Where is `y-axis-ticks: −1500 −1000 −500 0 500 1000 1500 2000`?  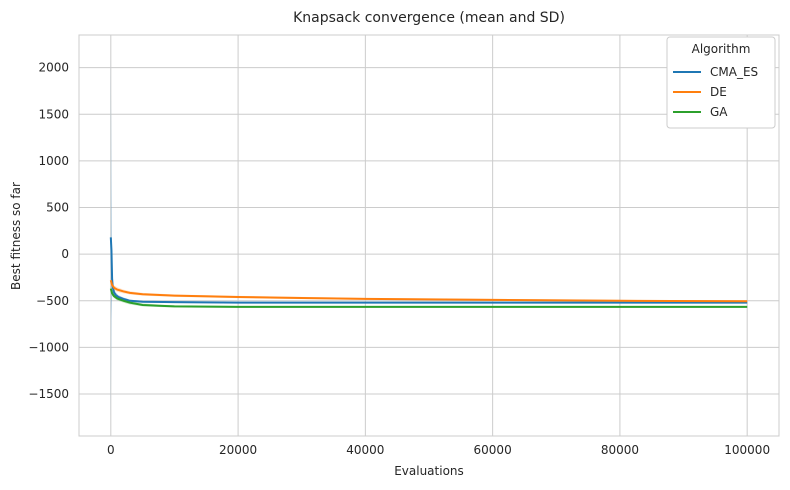 y-axis-ticks: −1500 −1000 −500 0 500 1000 1500 2000 is located at coordinates (48, 231).